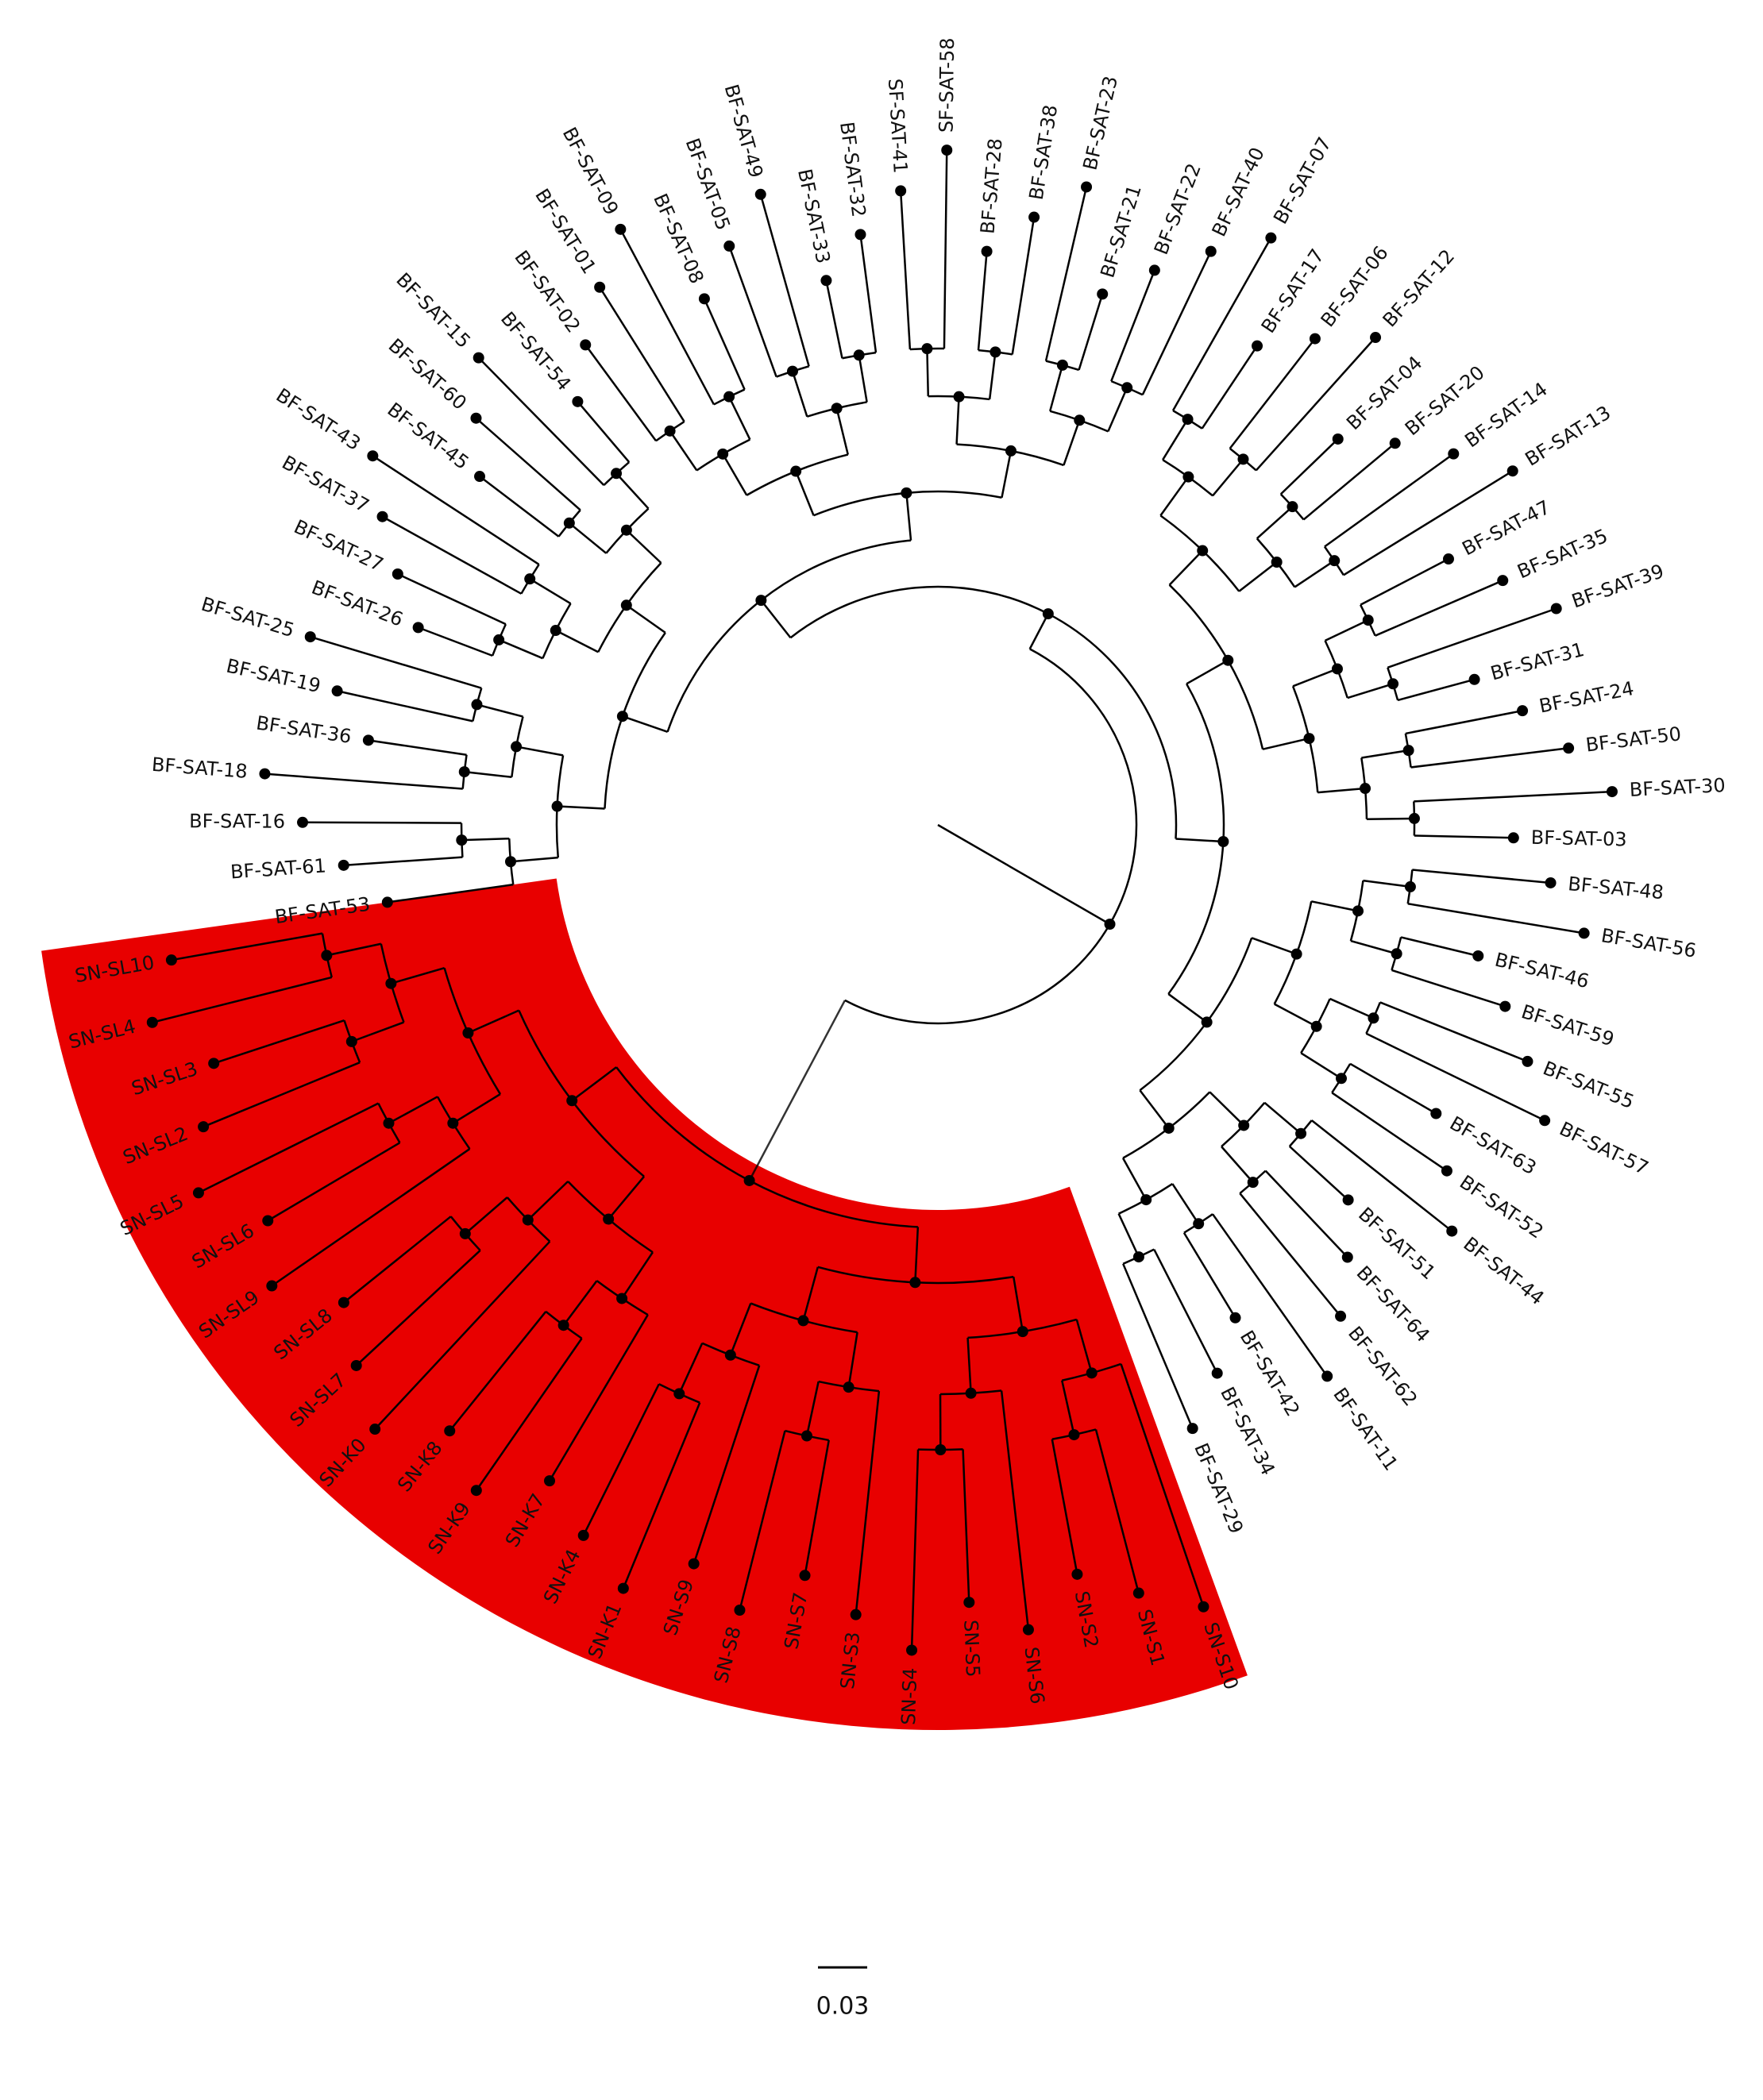 The height and width of the screenshot is (2100, 1763). Describe the element at coordinates (1238, 192) in the screenshot. I see `leaf-label: BF-SAT-40` at that location.